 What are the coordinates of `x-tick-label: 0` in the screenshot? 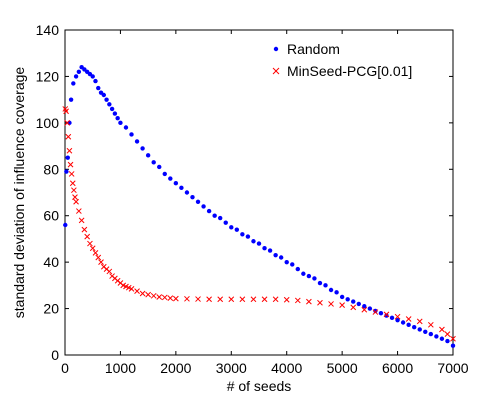 It's located at (65, 368).